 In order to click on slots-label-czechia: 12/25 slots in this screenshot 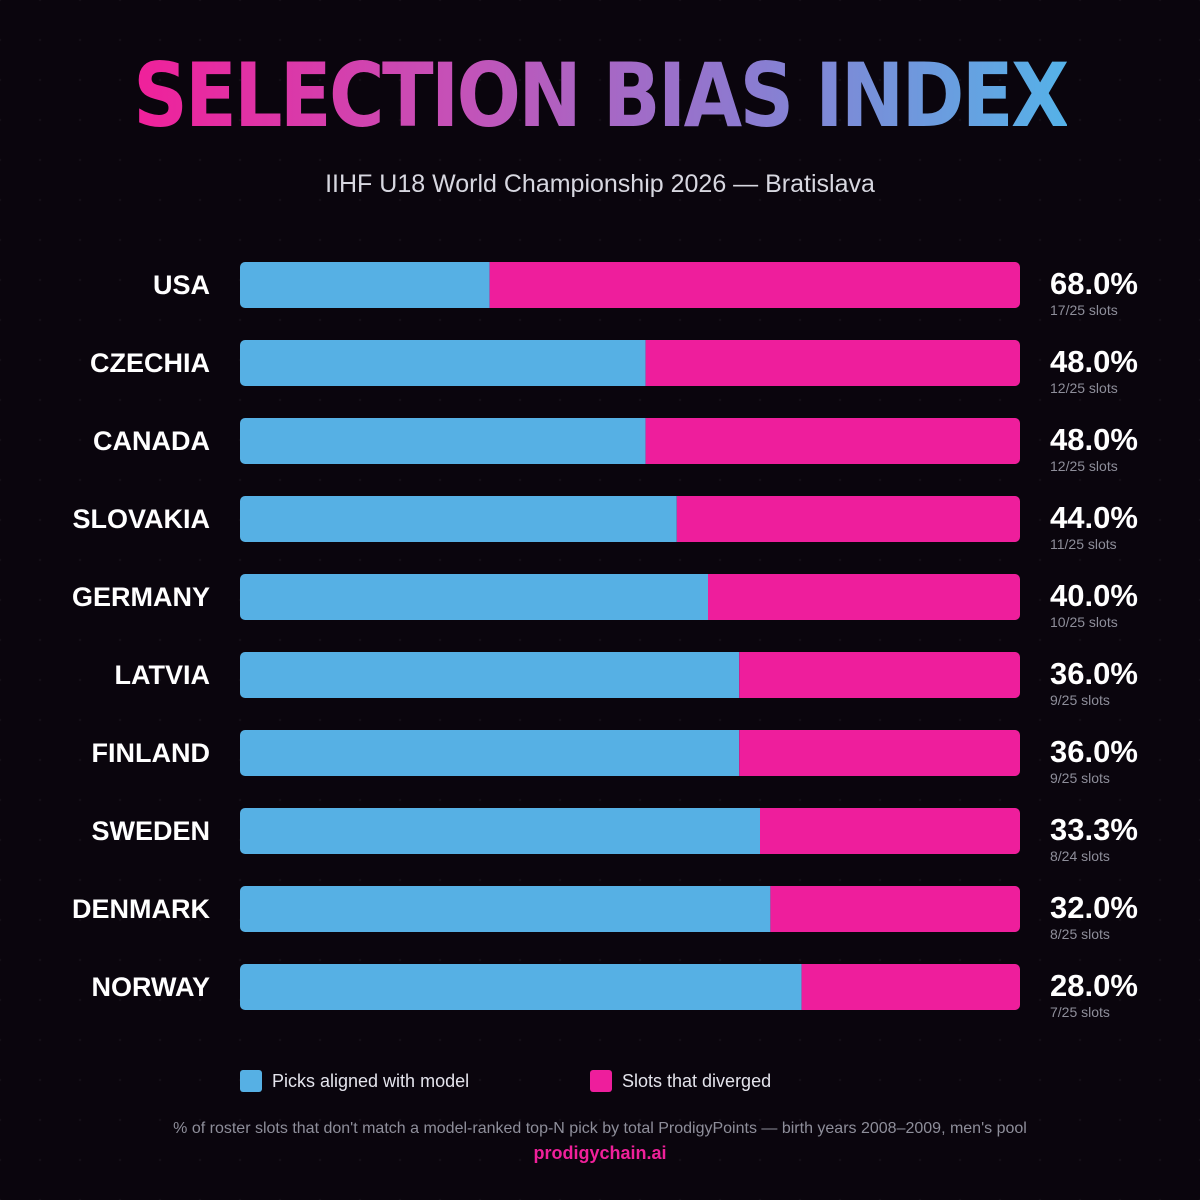, I will do `click(1084, 388)`.